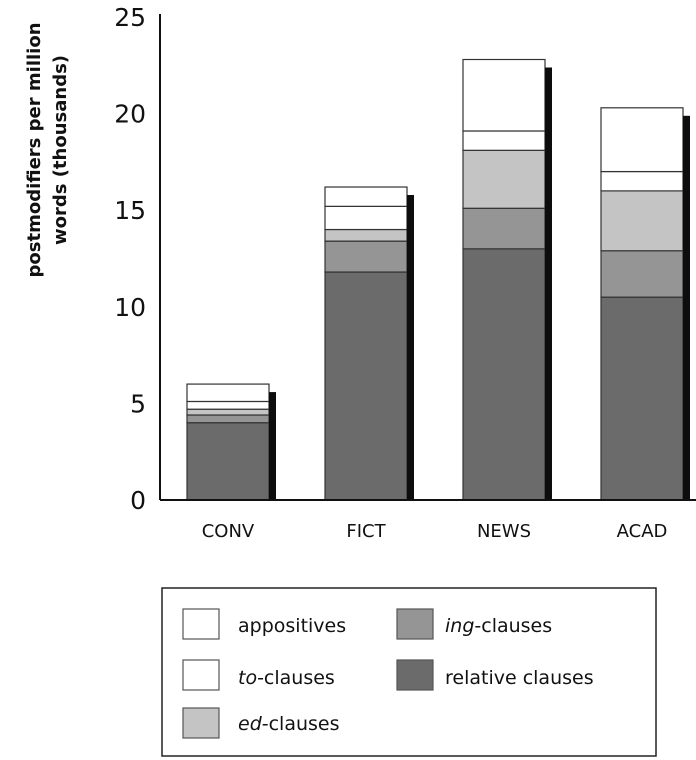 The width and height of the screenshot is (696, 760). I want to click on y-tick-label: 15, so click(130, 210).